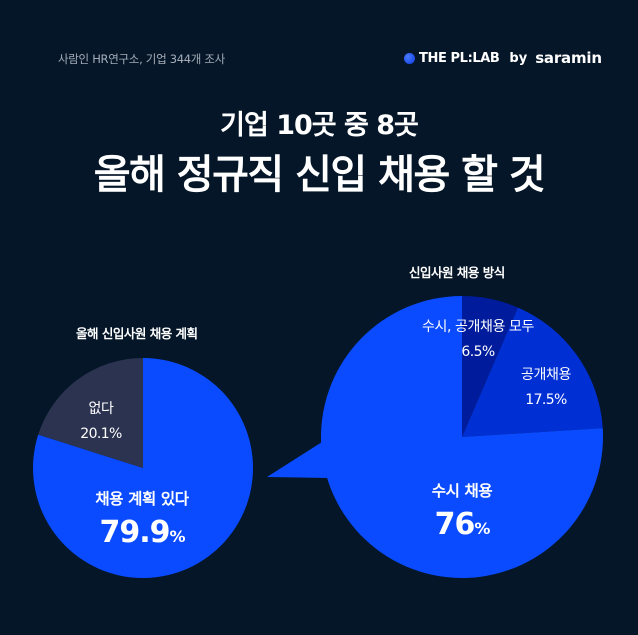  Describe the element at coordinates (568, 58) in the screenshot. I see `brand-partner: saramin` at that location.